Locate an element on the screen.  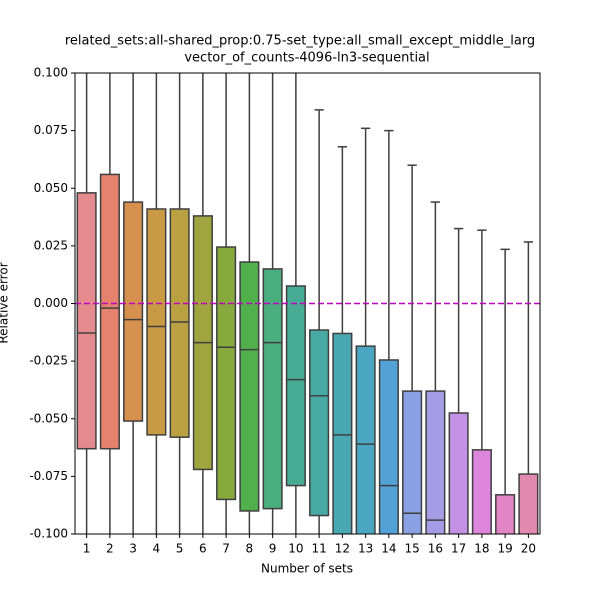
y-tick-label: -0.025 is located at coordinates (48, 361).